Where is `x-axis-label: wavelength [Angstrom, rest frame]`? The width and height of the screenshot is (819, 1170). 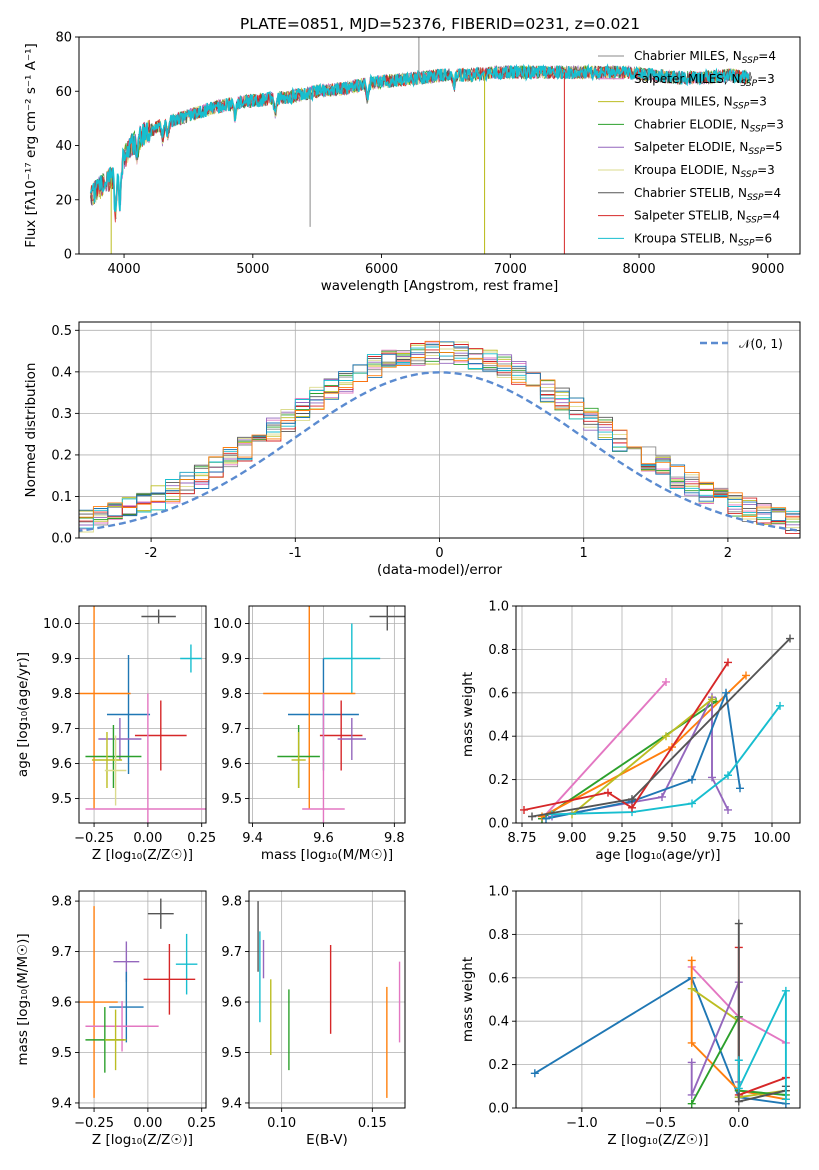
x-axis-label: wavelength [Angstrom, rest frame] is located at coordinates (440, 286).